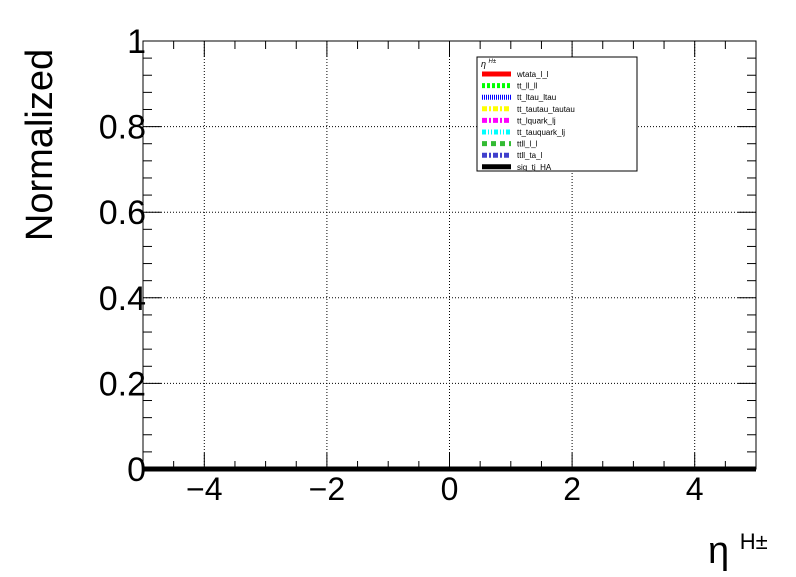 This screenshot has height=577, width=796. Describe the element at coordinates (527, 86) in the screenshot. I see `legend-label: tt_ll_ll` at that location.